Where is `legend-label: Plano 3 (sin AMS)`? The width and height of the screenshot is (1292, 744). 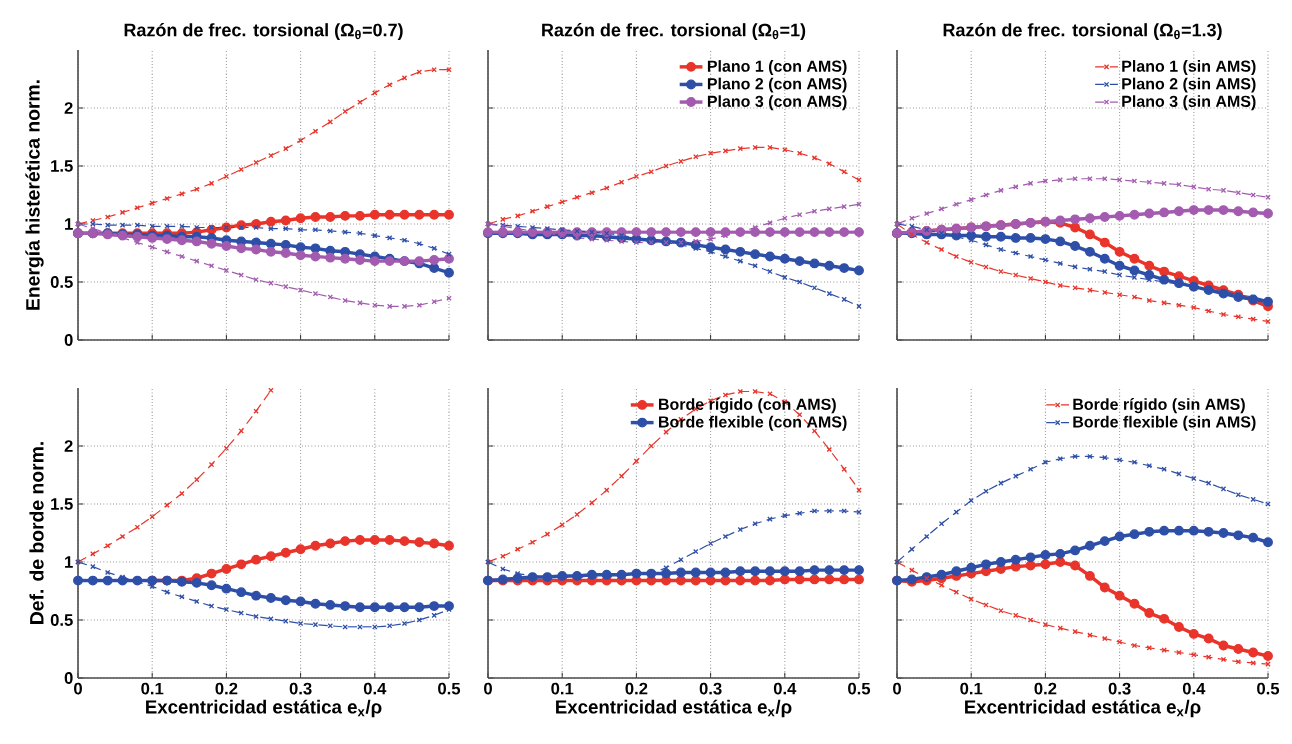 legend-label: Plano 3 (sin AMS) is located at coordinates (1189, 103).